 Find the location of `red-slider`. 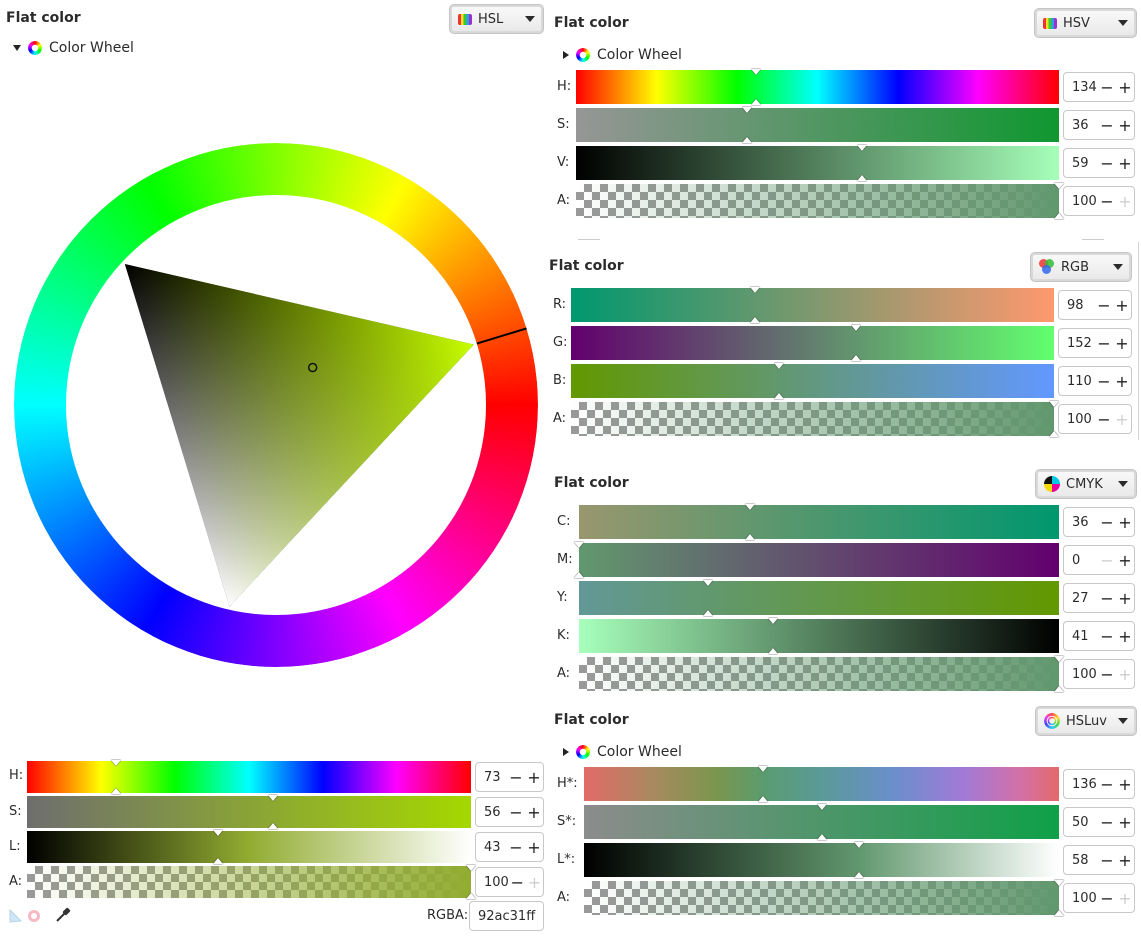

red-slider is located at coordinates (812, 305).